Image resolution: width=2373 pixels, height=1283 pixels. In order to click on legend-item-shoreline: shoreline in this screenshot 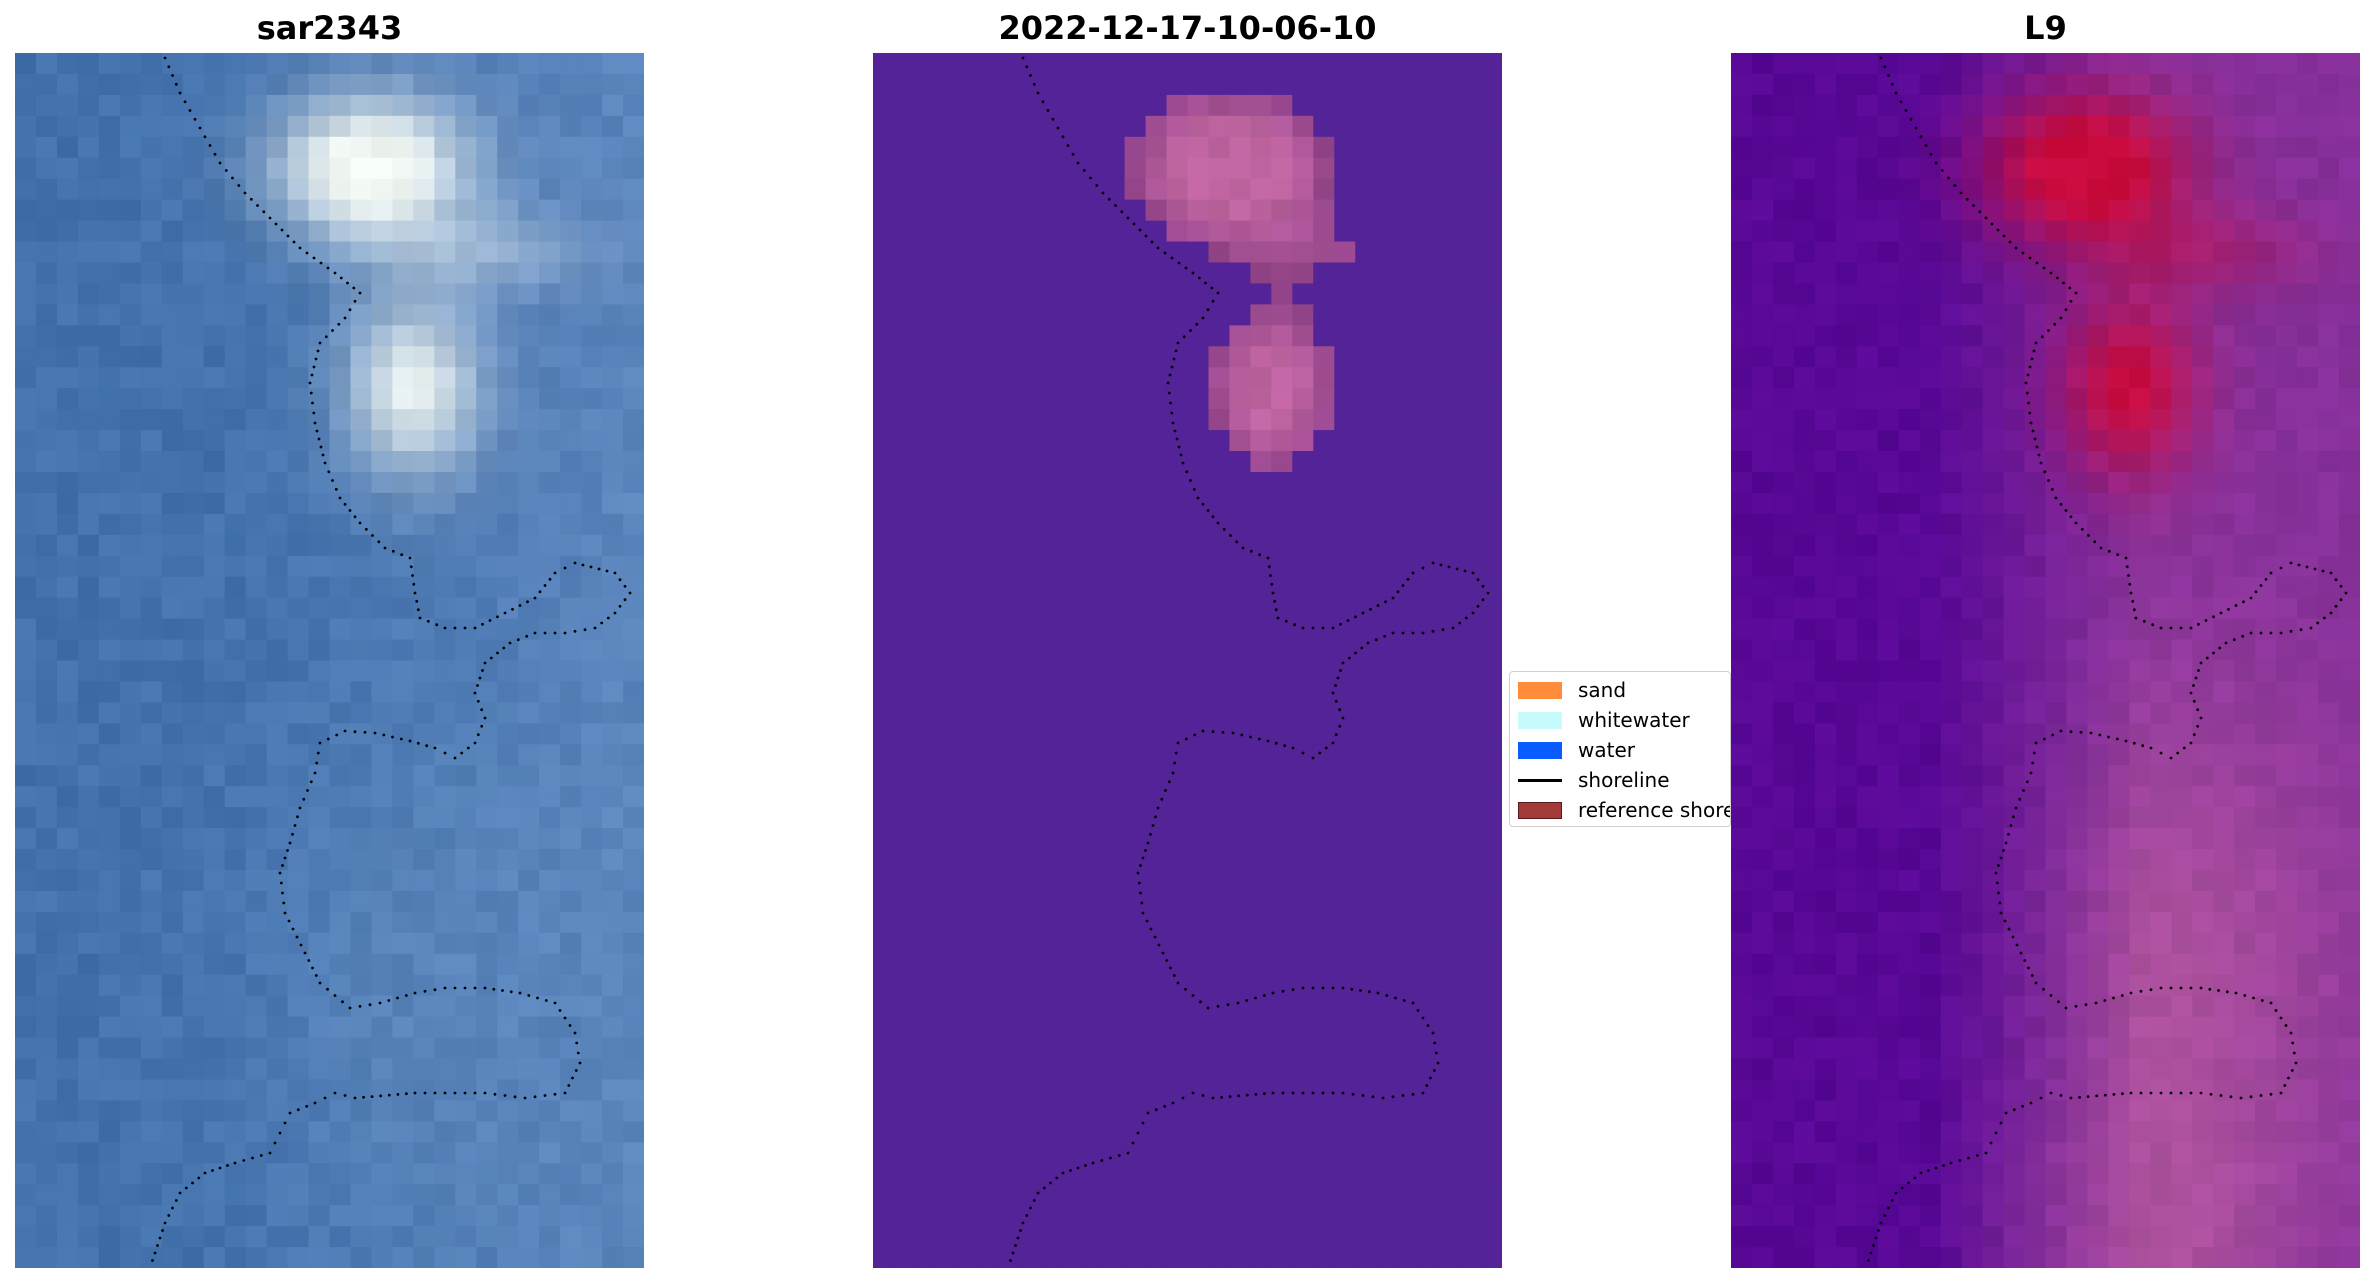, I will do `click(1594, 780)`.